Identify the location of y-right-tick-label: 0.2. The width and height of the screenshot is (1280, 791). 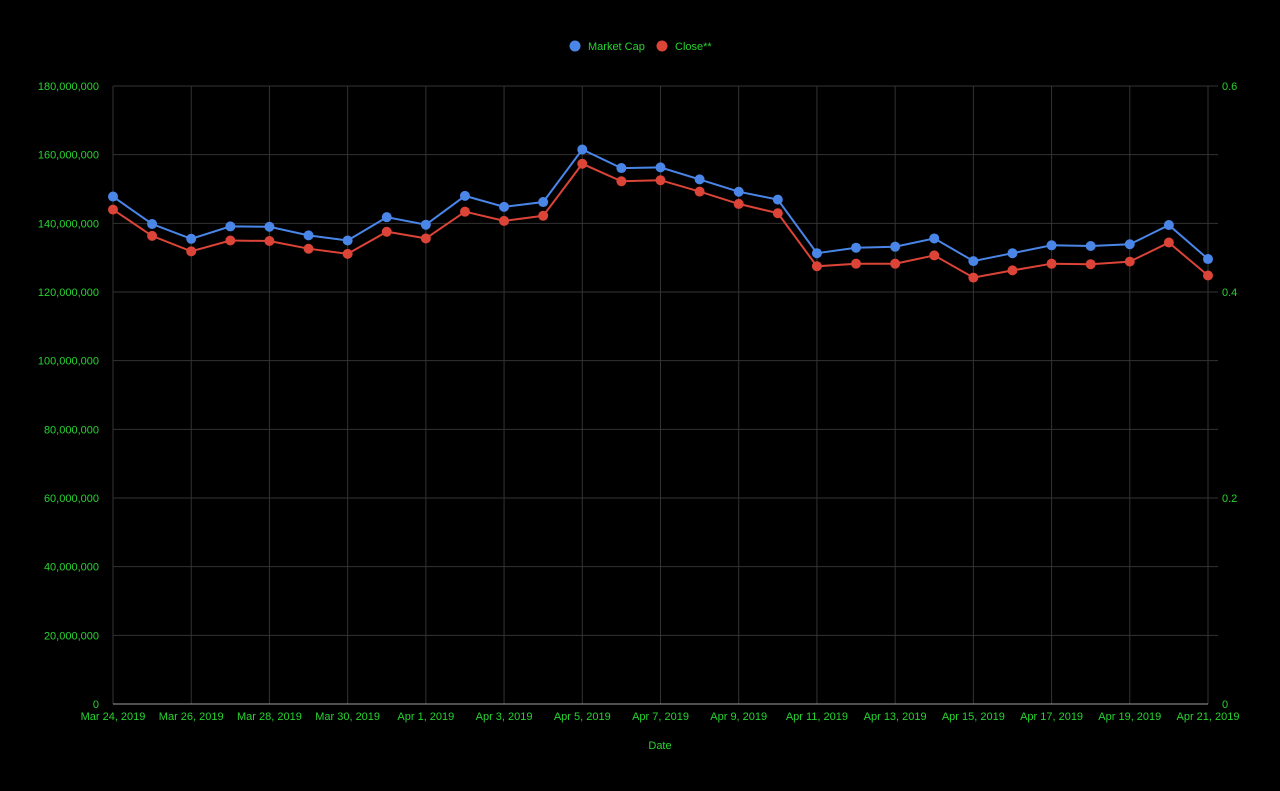
(1229, 499).